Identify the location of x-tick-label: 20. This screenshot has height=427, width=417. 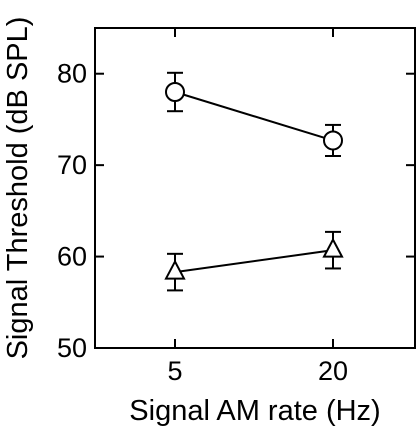
(333, 371).